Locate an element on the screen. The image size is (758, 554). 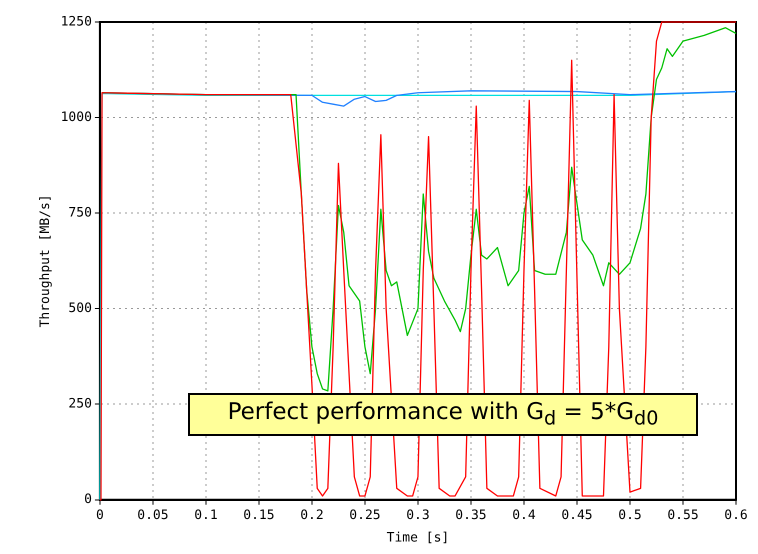
y-axis-title: Throughput [MB/s] is located at coordinates (46, 261).